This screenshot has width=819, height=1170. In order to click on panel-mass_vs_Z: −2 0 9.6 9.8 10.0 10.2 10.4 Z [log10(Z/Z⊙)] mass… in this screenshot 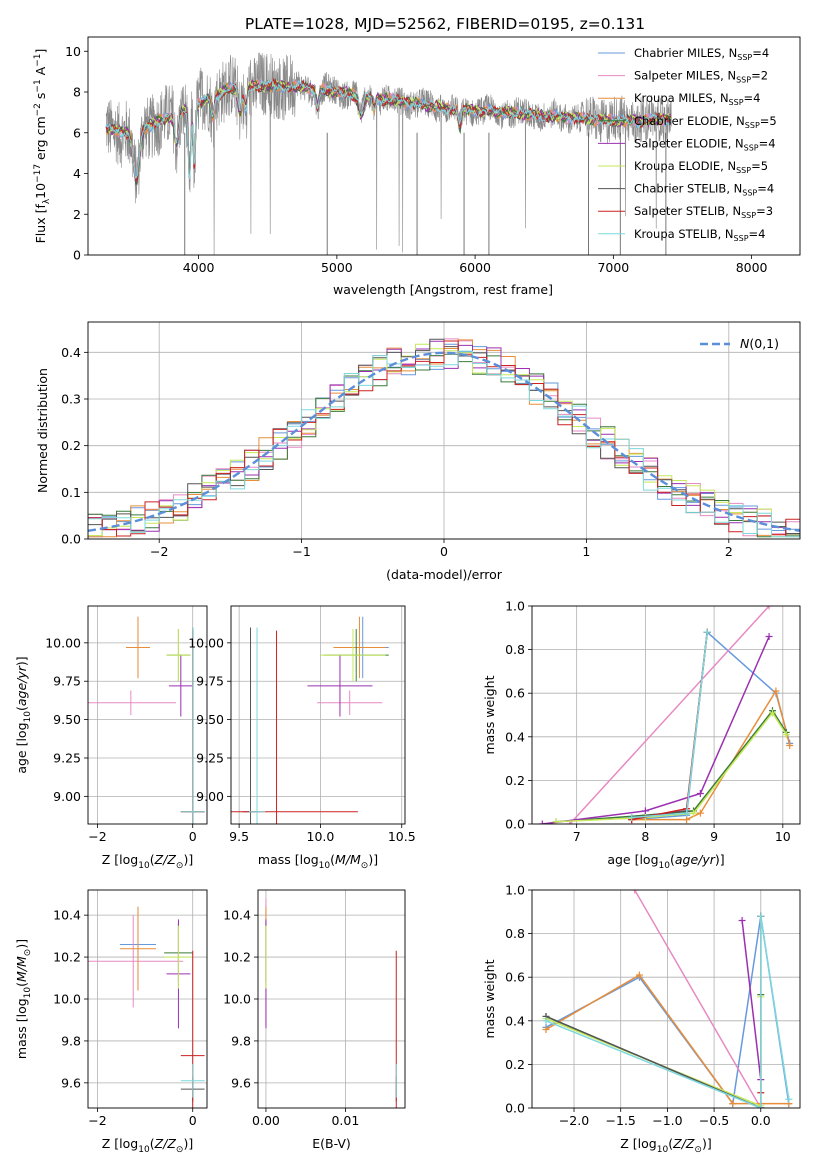, I will do `click(111, 1022)`.